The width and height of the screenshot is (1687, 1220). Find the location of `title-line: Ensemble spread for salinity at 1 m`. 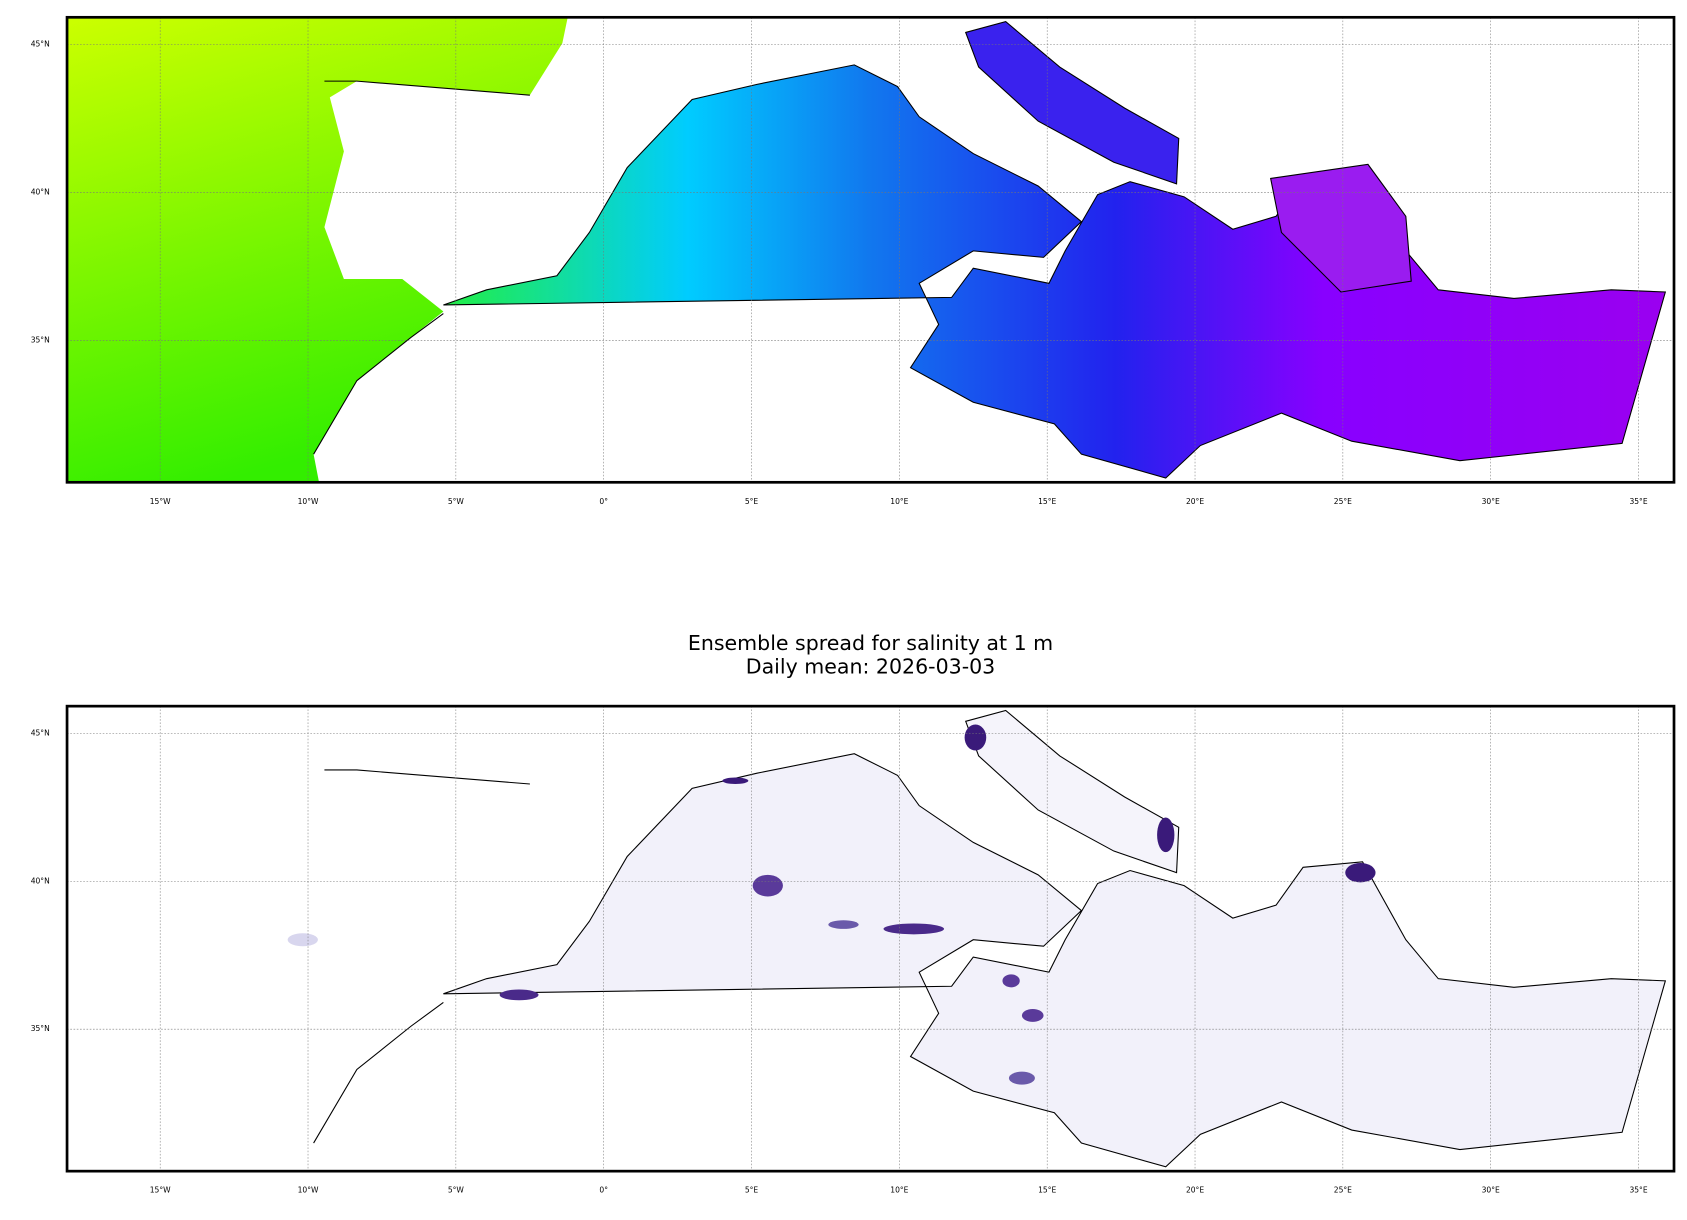

title-line: Ensemble spread for salinity at 1 m is located at coordinates (870, 643).